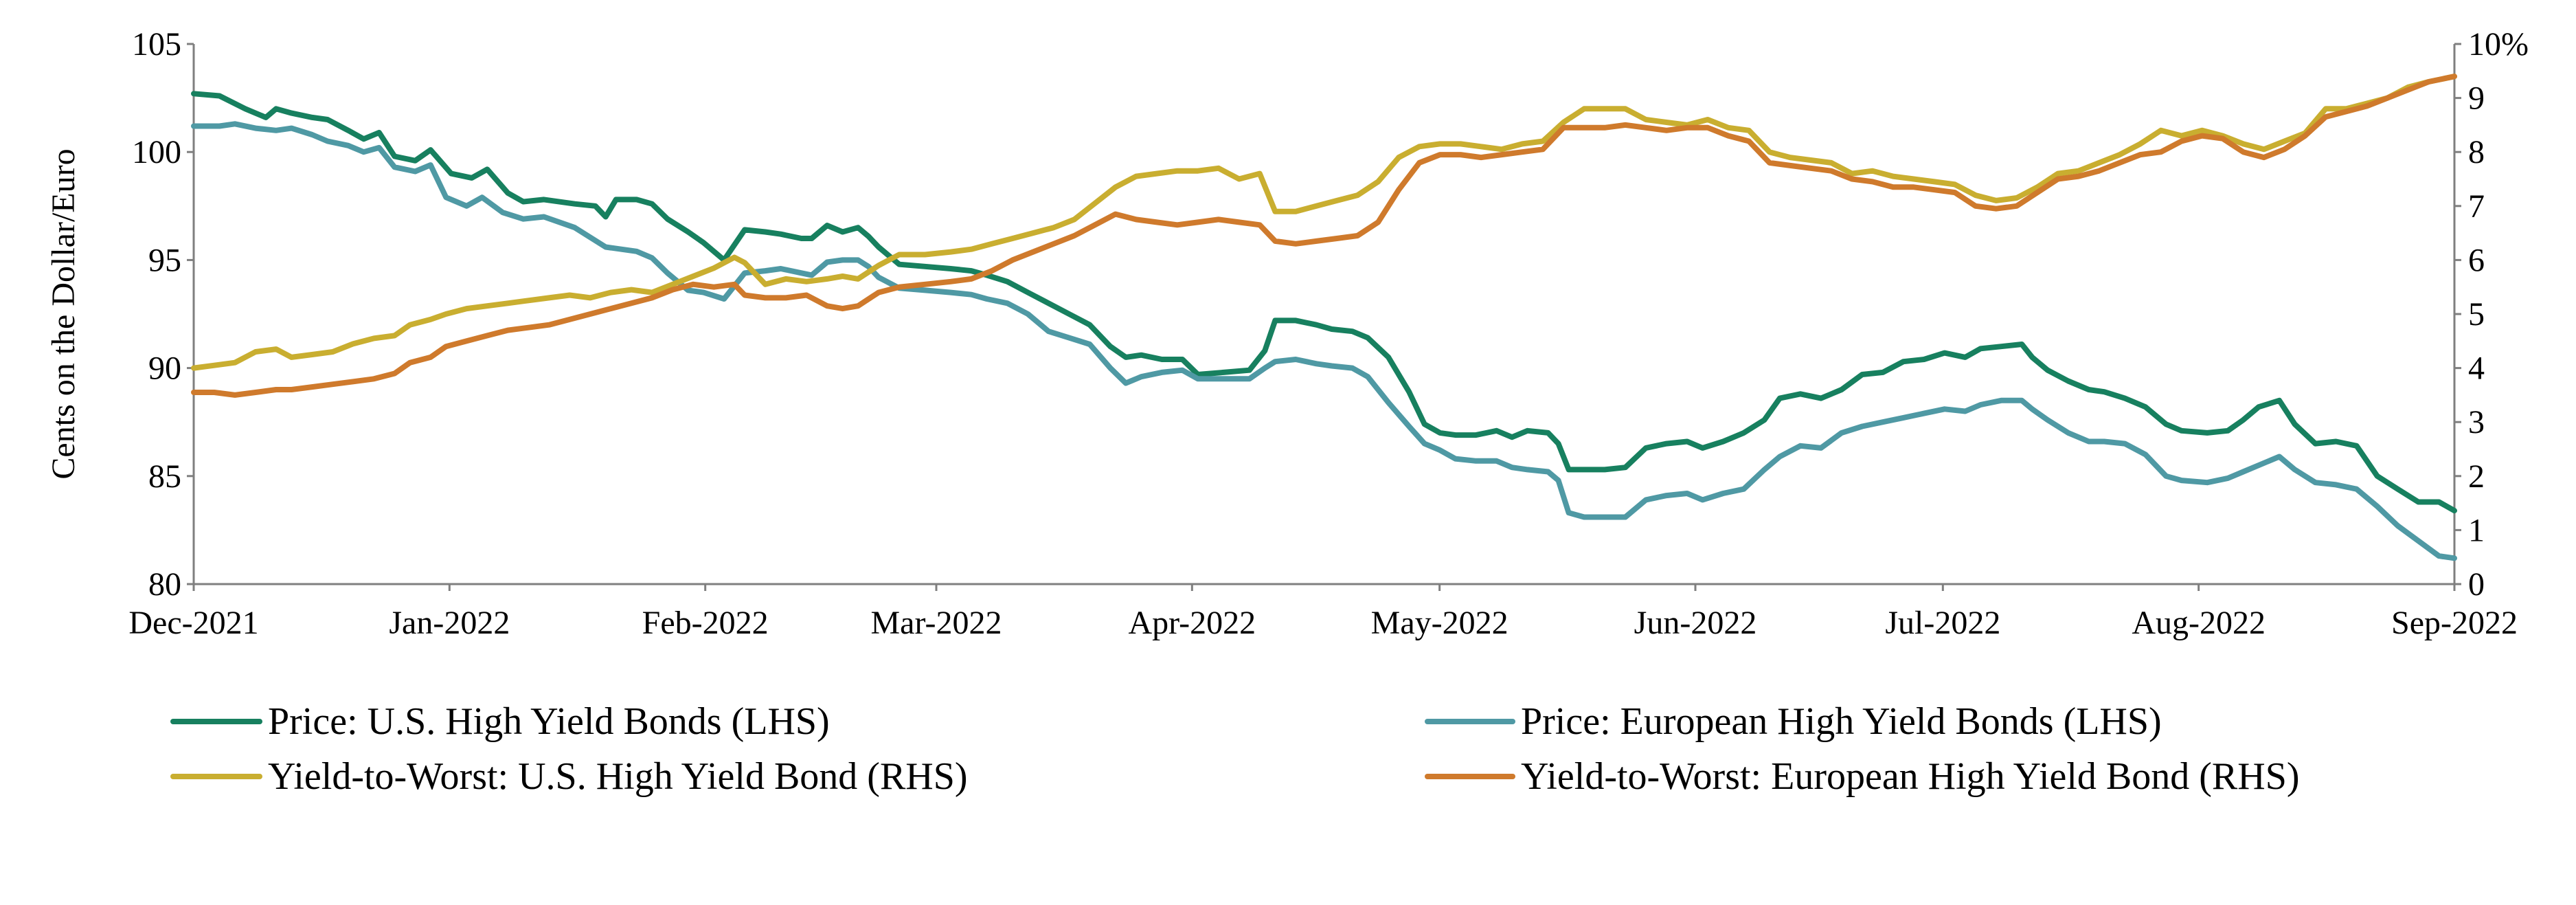 This screenshot has height=905, width=2576. What do you see at coordinates (1695, 623) in the screenshot?
I see `x-tick-label: Jun-2022` at bounding box center [1695, 623].